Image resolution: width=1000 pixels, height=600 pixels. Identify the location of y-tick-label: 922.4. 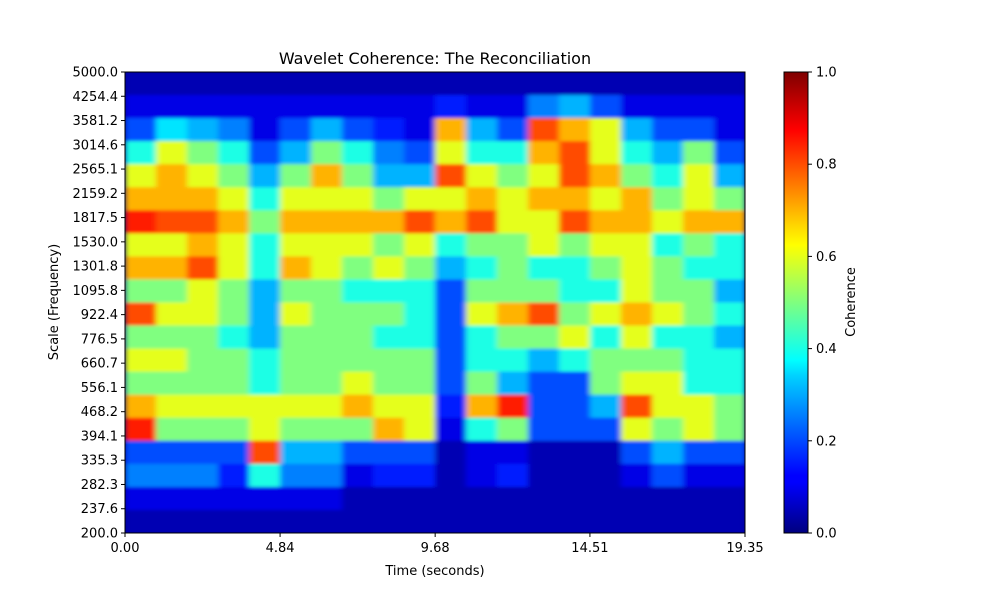
(99, 315).